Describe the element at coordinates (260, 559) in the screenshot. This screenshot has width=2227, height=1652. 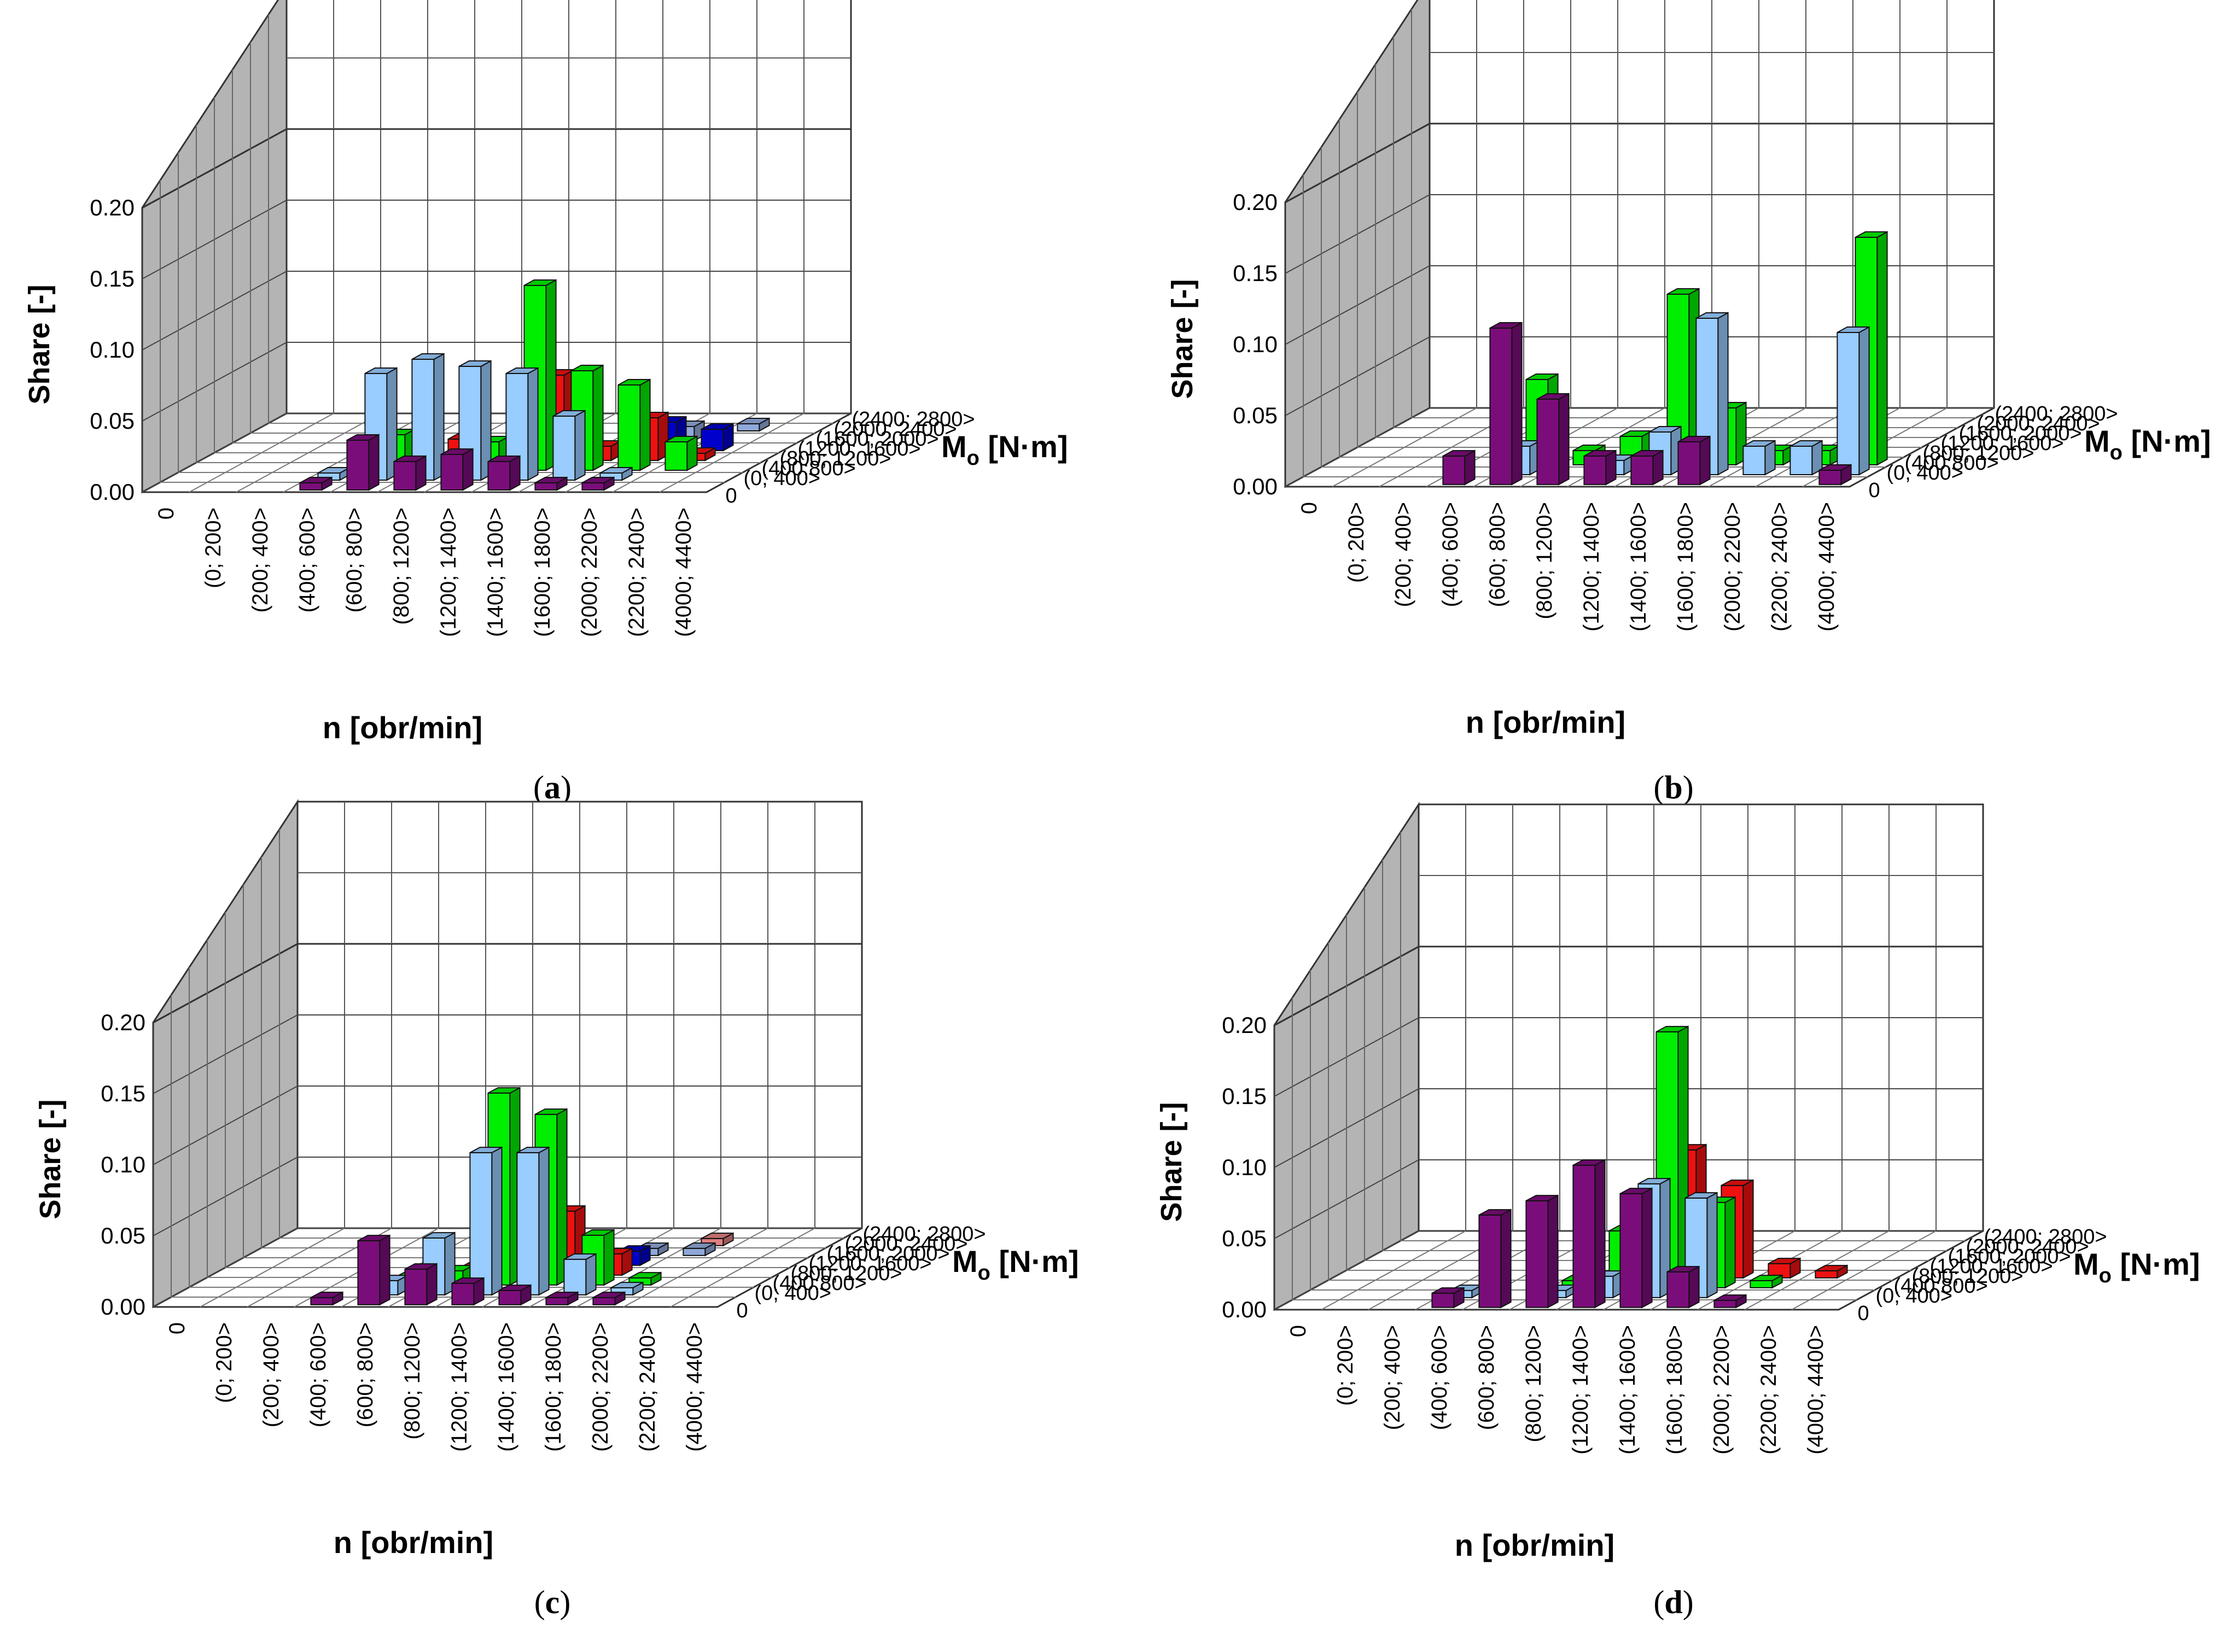
I see `x-tick-label: (200; 400>` at that location.